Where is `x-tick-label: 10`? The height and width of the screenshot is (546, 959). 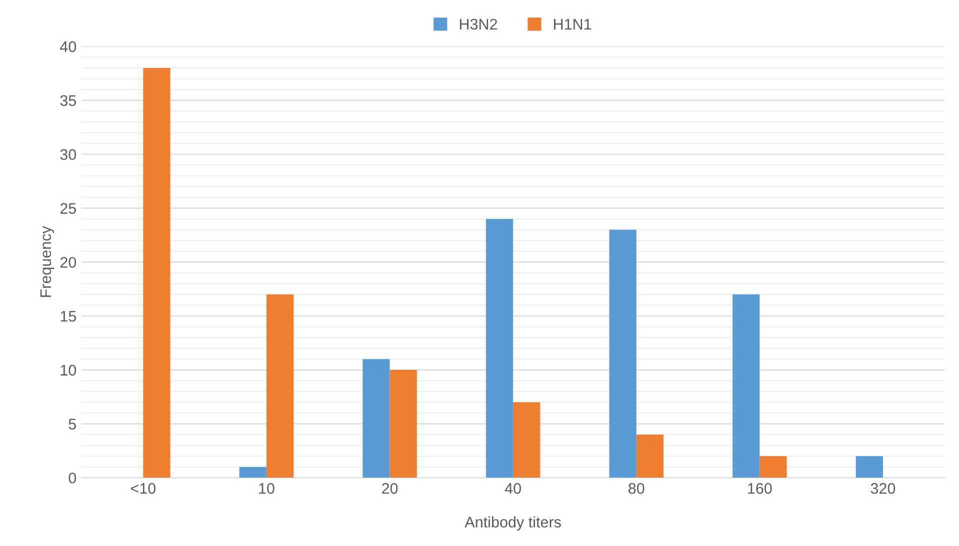 x-tick-label: 10 is located at coordinates (266, 488).